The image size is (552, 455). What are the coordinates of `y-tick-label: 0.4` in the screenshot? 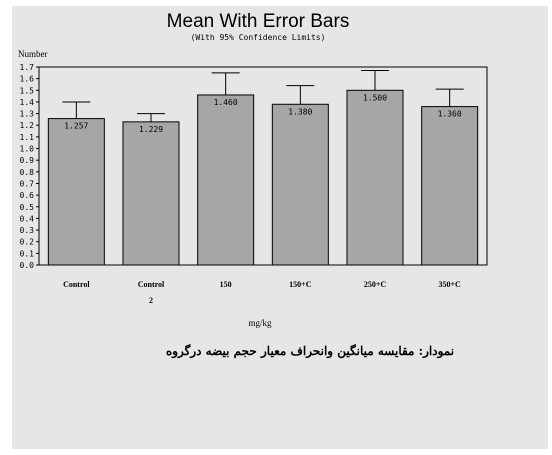 It's located at (27, 218).